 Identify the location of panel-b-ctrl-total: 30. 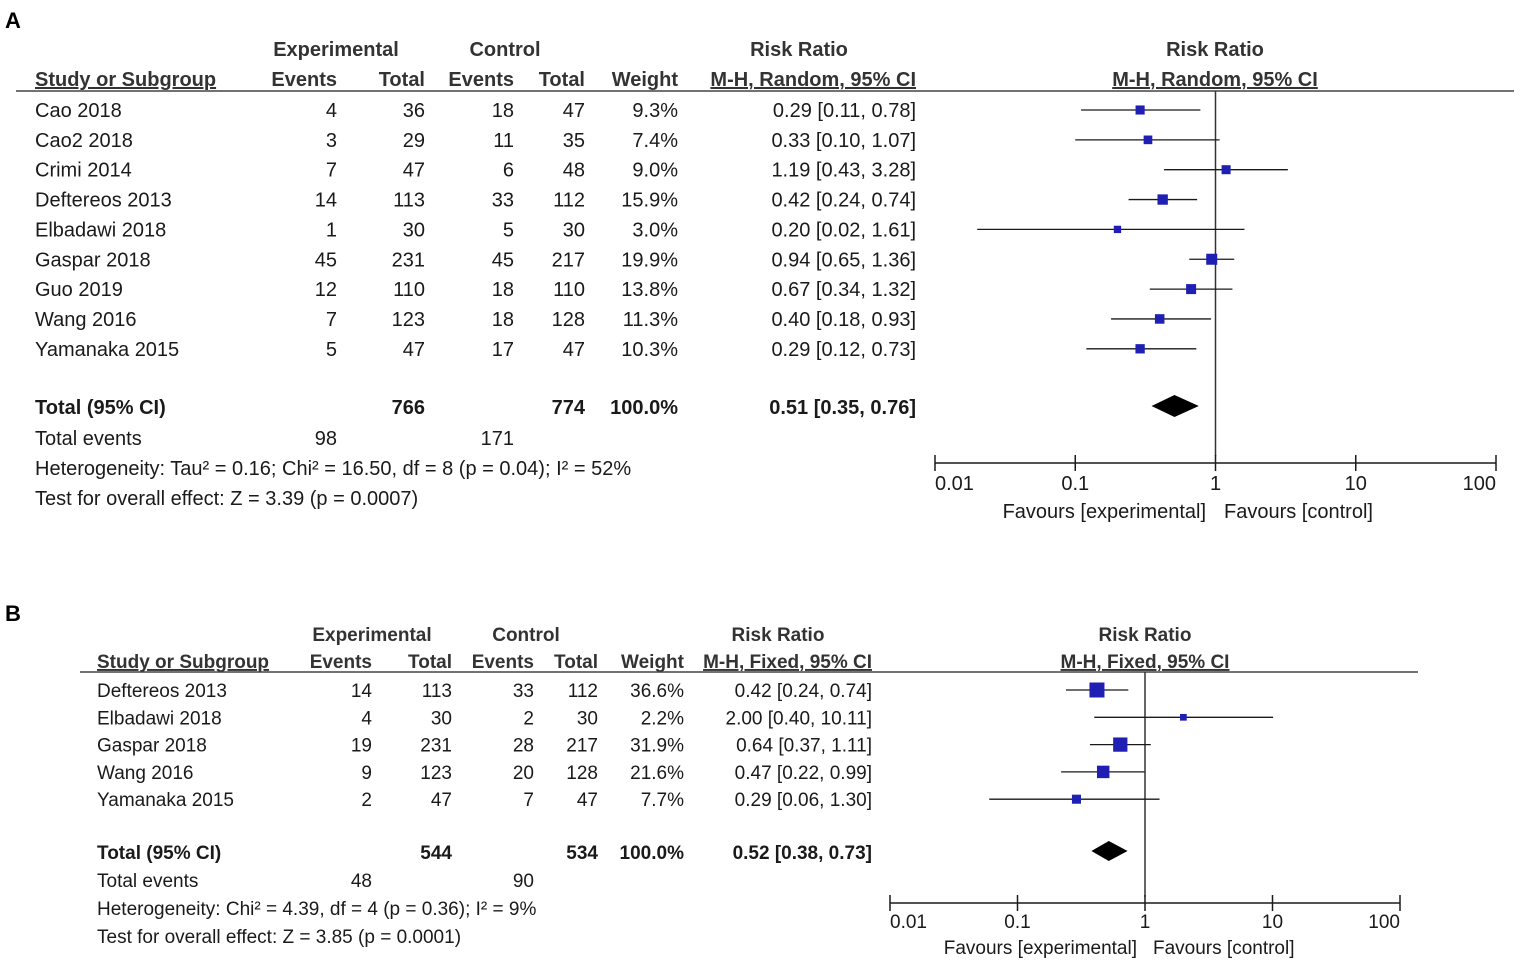
(587, 718).